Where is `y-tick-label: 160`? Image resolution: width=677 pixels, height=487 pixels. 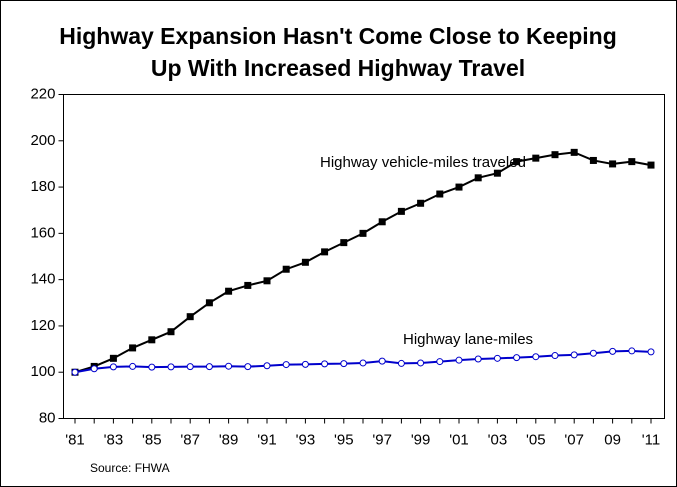
y-tick-label: 160 is located at coordinates (42, 232).